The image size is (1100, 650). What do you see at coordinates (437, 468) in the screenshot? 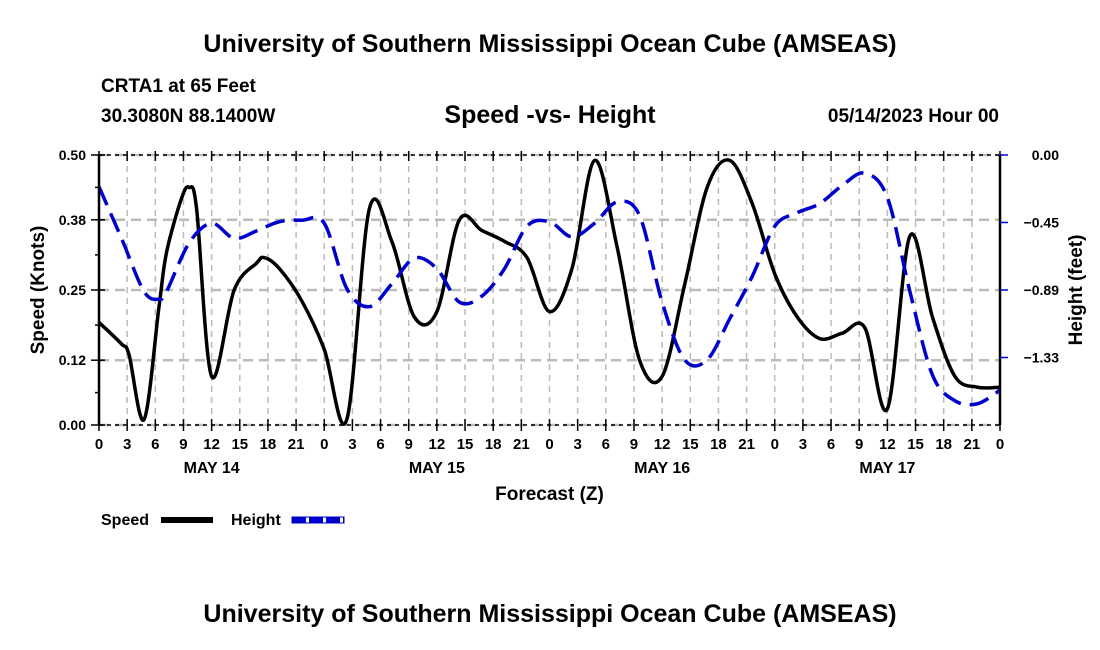
I see `day-label: MAY 15` at bounding box center [437, 468].